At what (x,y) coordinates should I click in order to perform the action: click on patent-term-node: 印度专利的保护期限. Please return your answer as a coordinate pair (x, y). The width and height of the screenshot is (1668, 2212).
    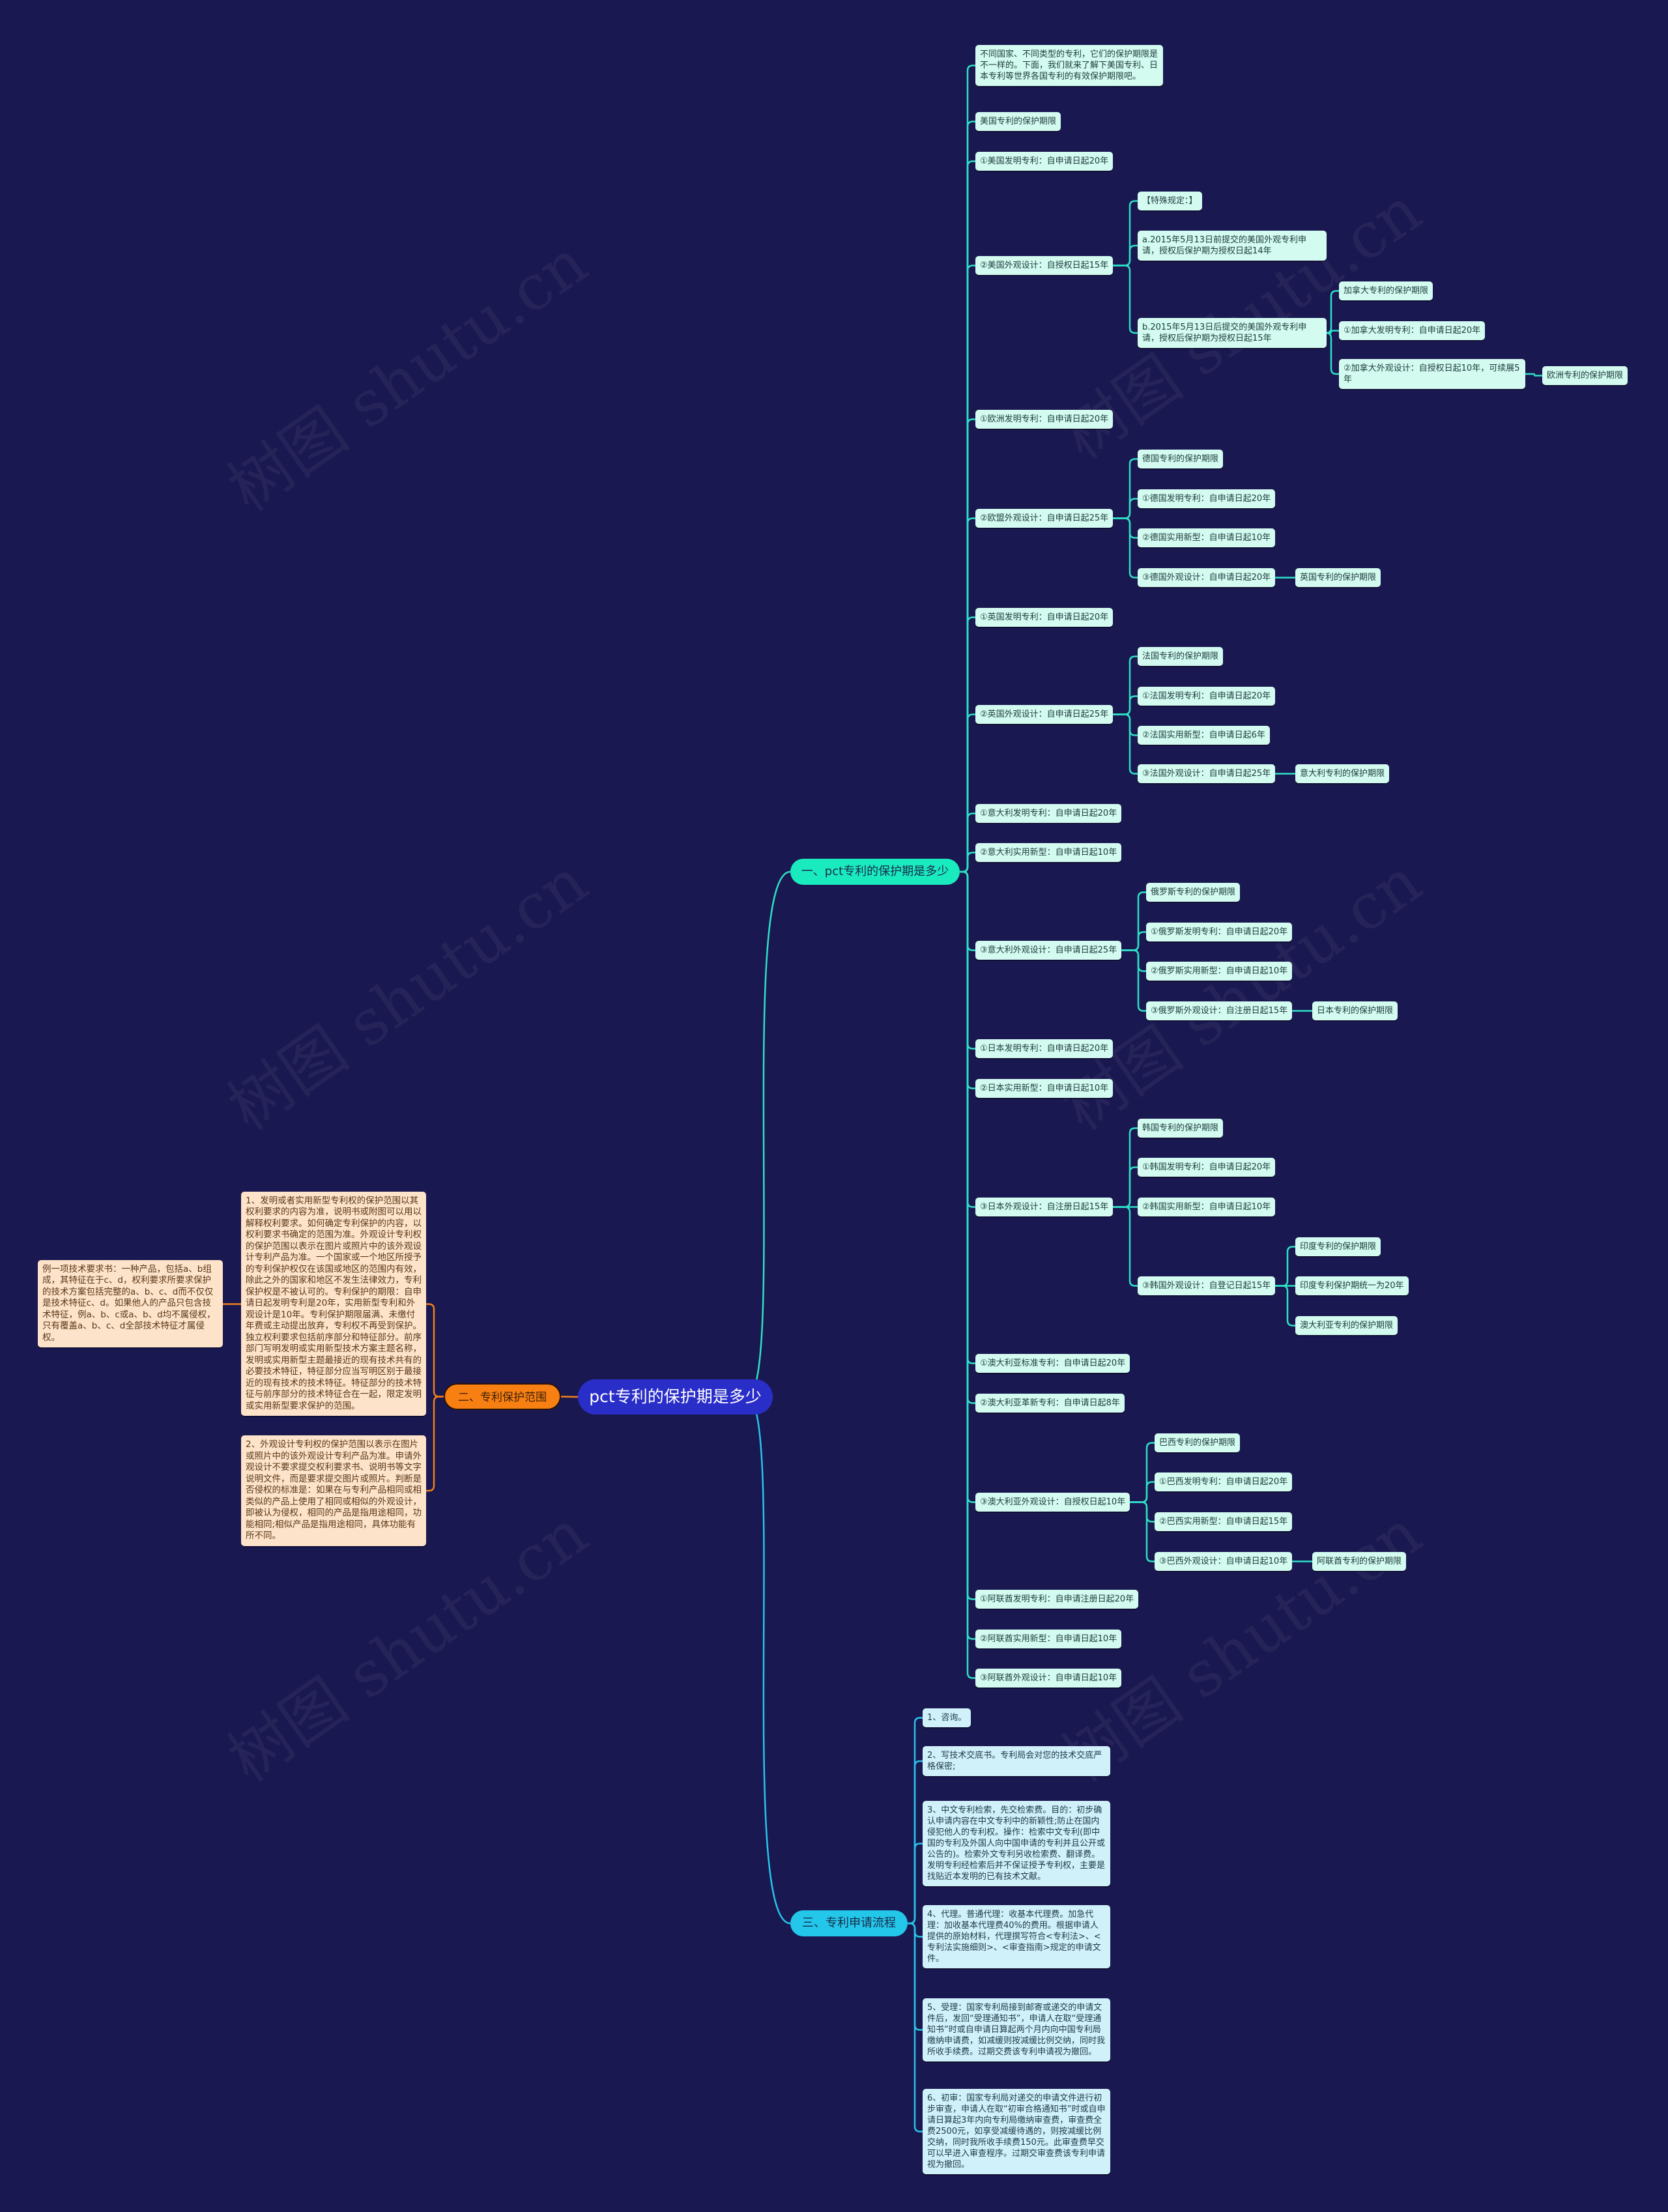
    Looking at the image, I should click on (1338, 1246).